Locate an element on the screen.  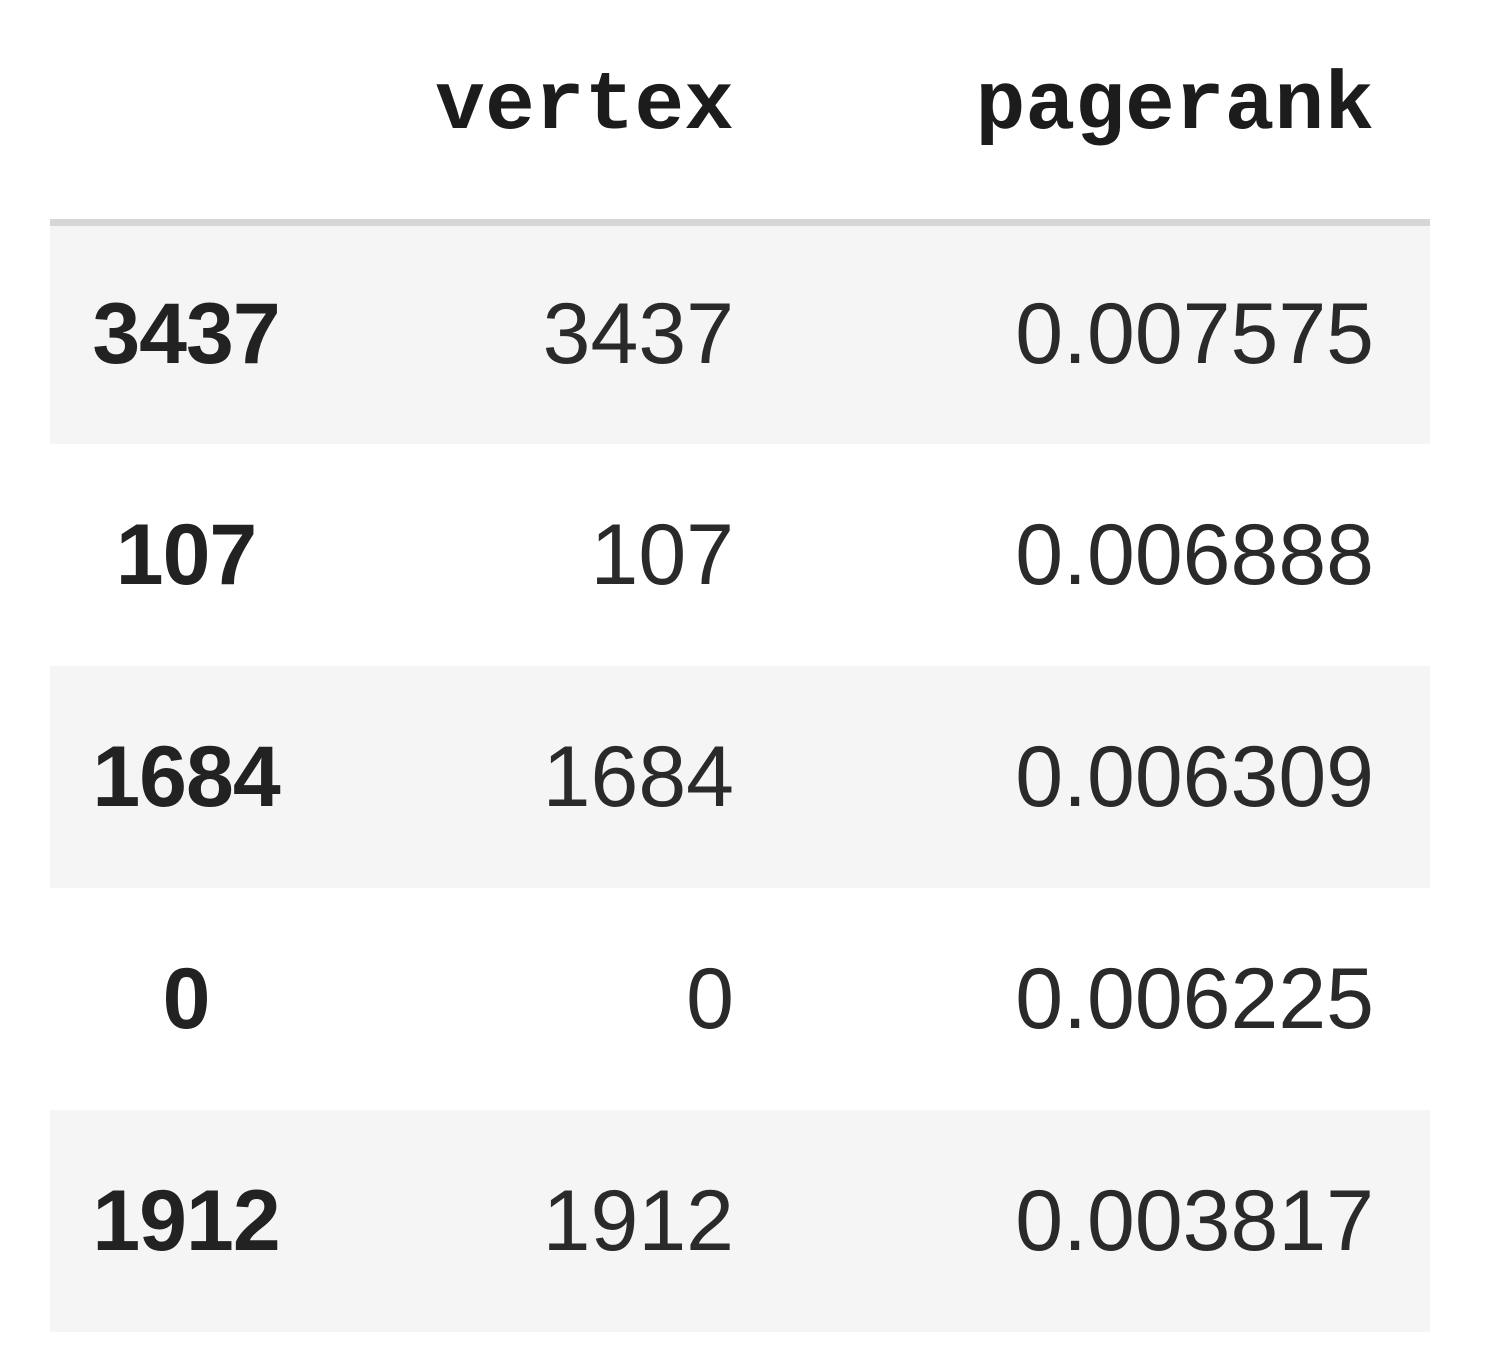
cell-vertex: 3437 is located at coordinates (638, 334).